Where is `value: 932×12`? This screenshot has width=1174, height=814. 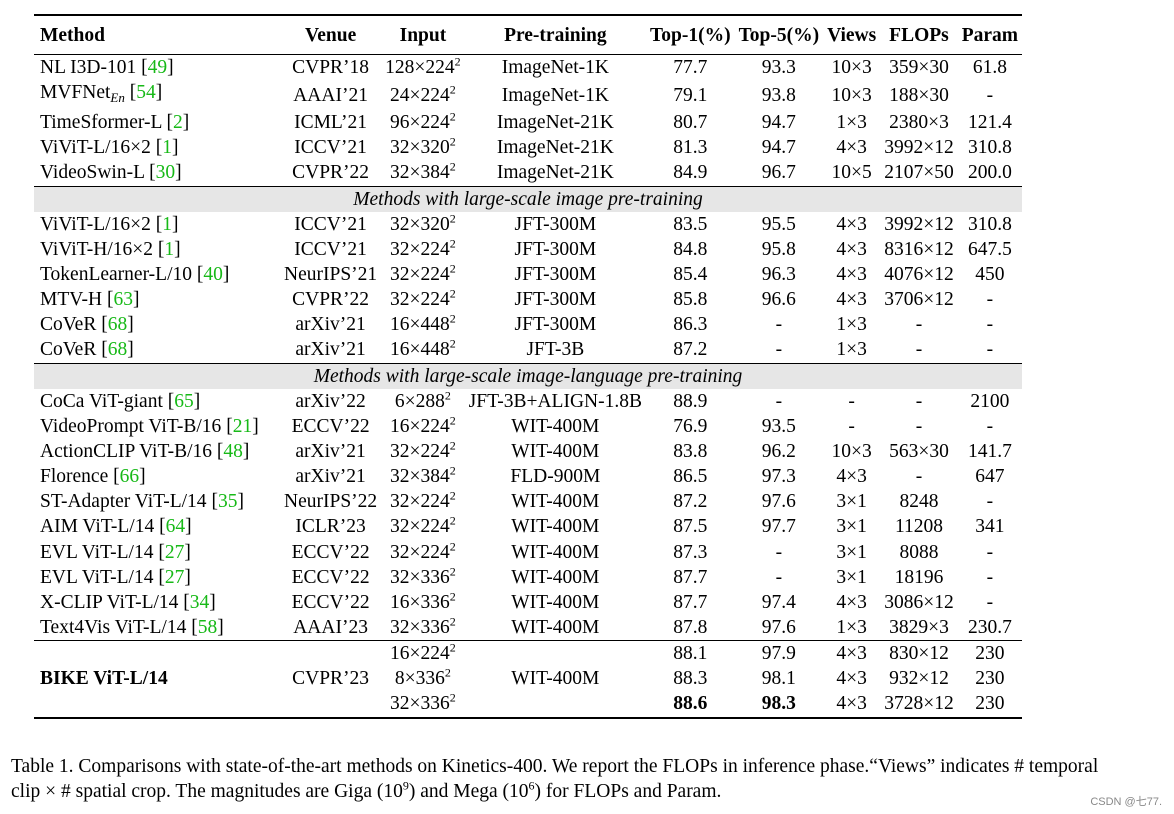
value: 932×12 is located at coordinates (919, 679).